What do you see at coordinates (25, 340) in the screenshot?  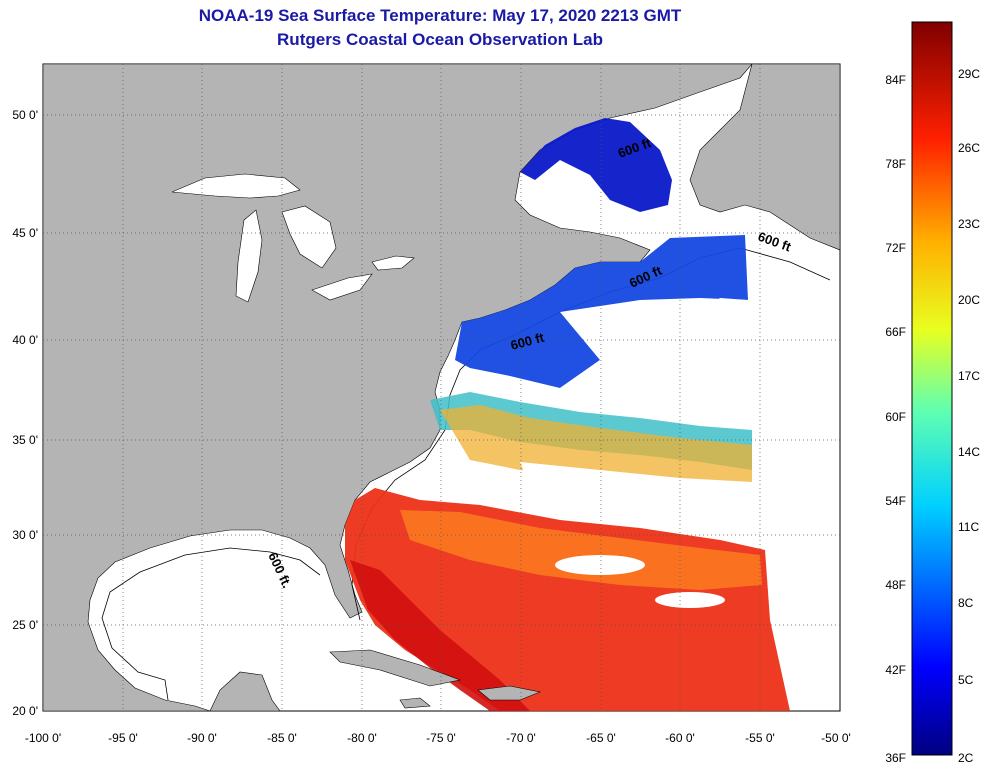 I see `lat-tick-label: 40 0'` at bounding box center [25, 340].